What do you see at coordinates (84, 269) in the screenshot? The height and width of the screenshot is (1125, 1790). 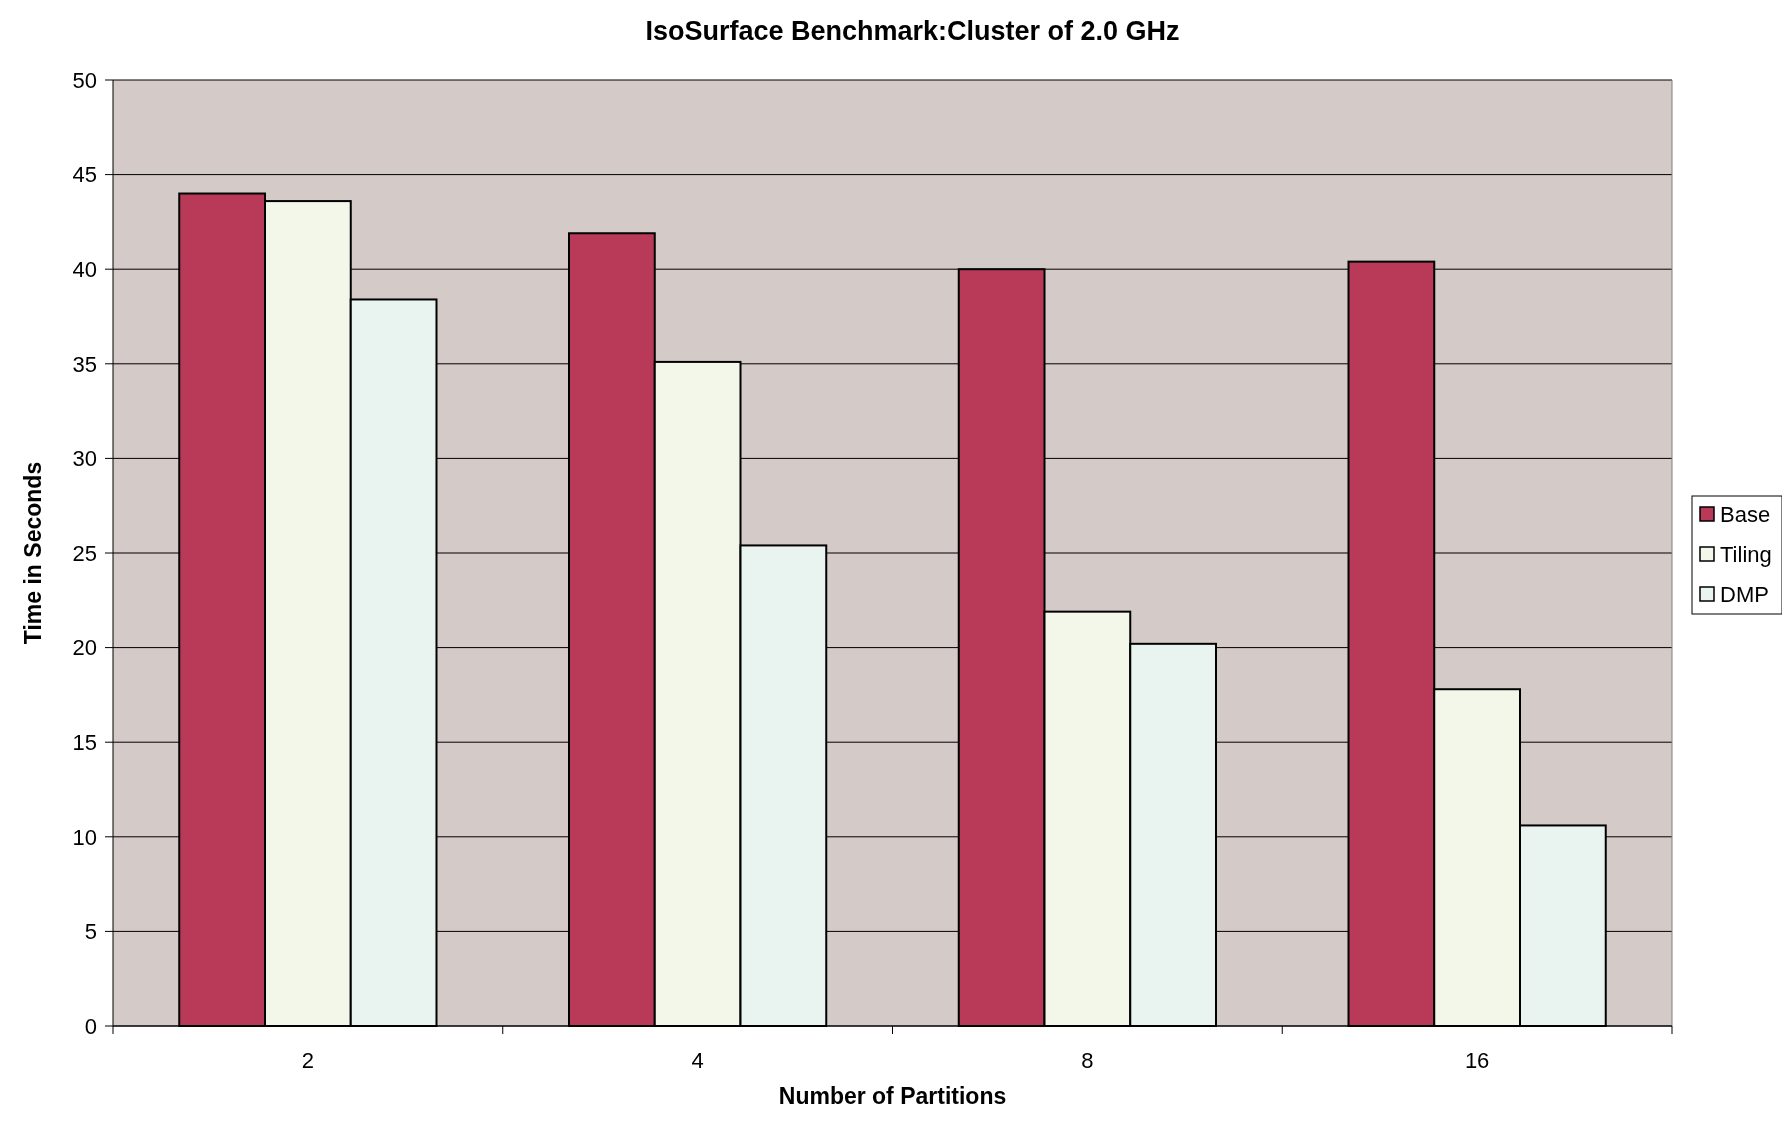 I see `y-tick-label: 40` at bounding box center [84, 269].